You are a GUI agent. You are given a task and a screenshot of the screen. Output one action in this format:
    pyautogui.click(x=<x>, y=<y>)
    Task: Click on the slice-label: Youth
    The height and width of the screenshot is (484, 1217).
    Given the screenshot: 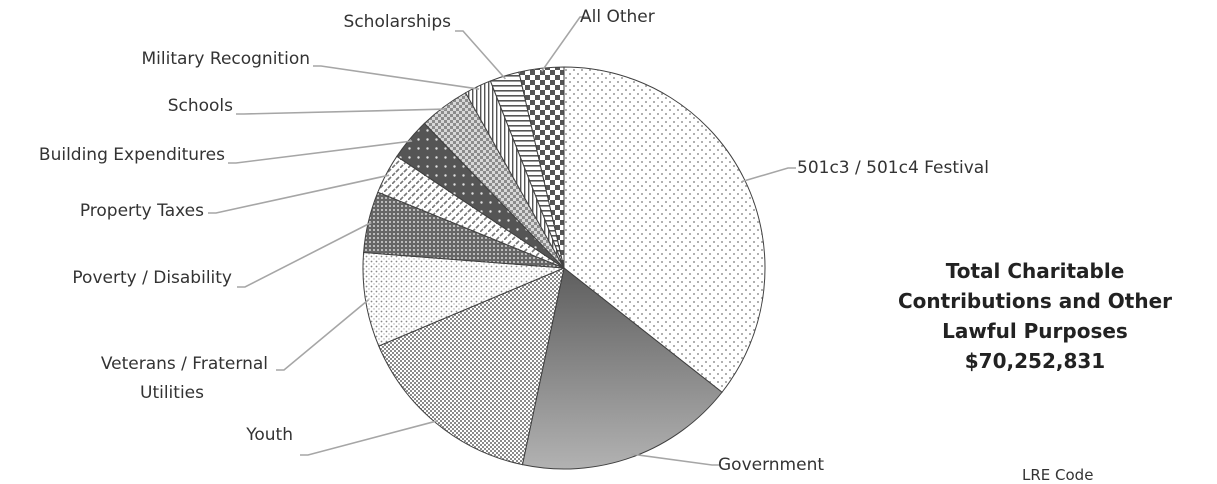 What is the action you would take?
    pyautogui.click(x=269, y=435)
    